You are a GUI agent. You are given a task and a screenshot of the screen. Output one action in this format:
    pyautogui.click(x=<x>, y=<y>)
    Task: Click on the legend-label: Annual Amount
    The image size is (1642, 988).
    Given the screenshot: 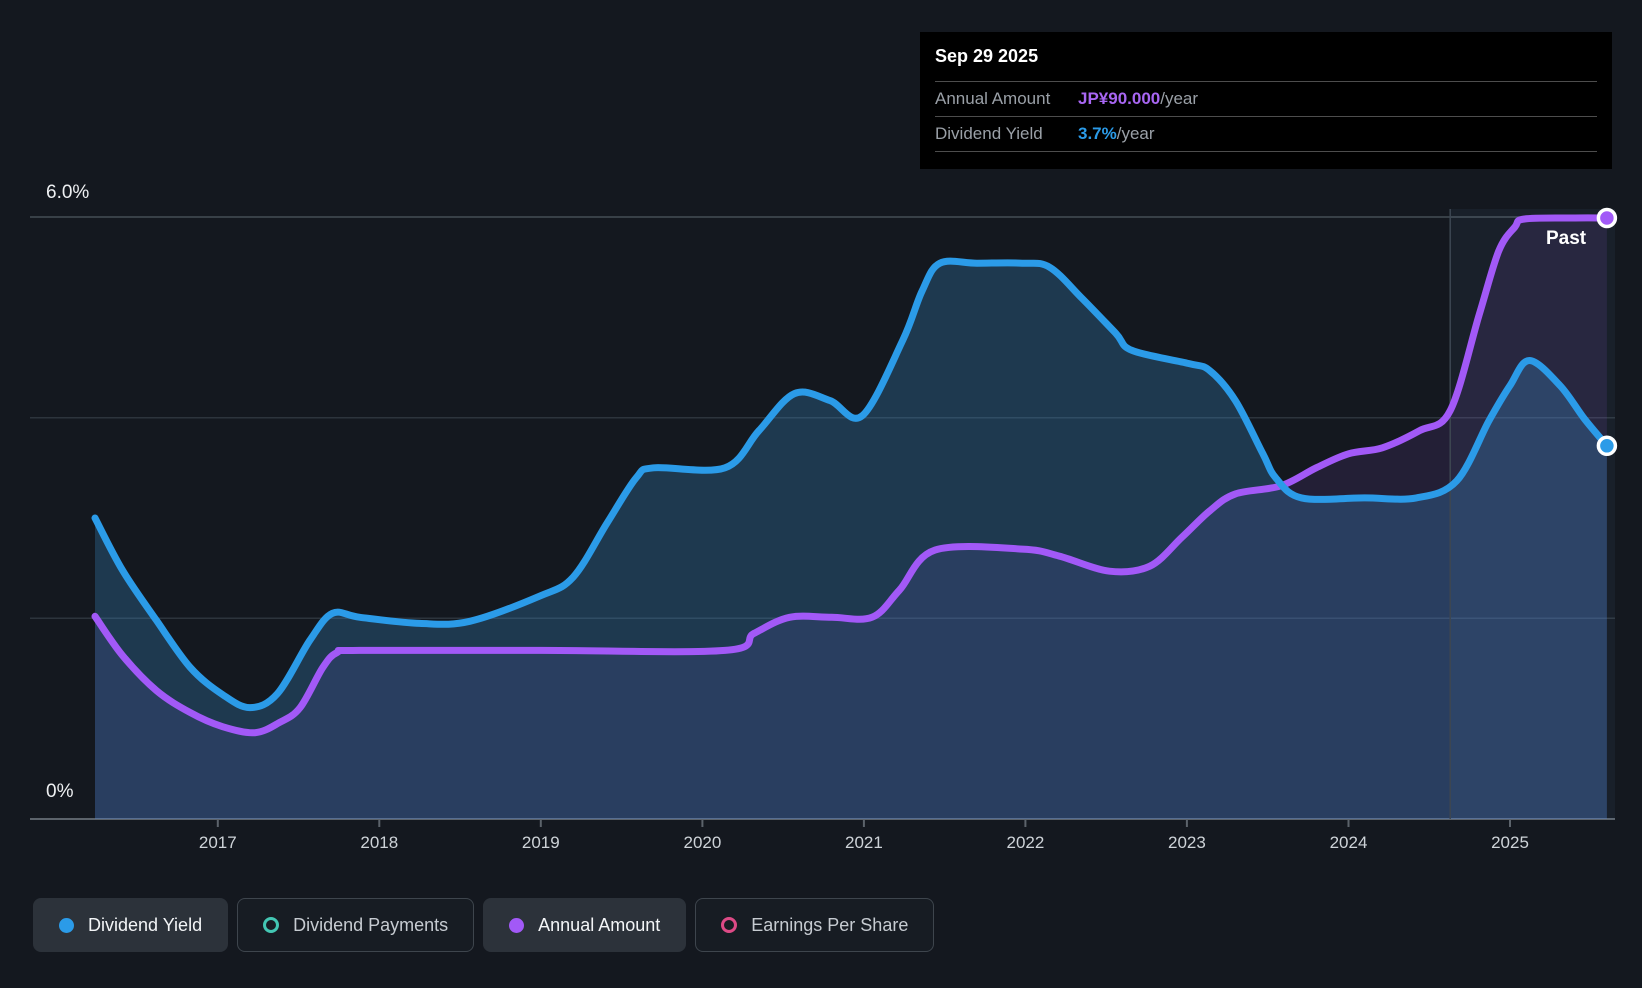 What is the action you would take?
    pyautogui.click(x=599, y=924)
    